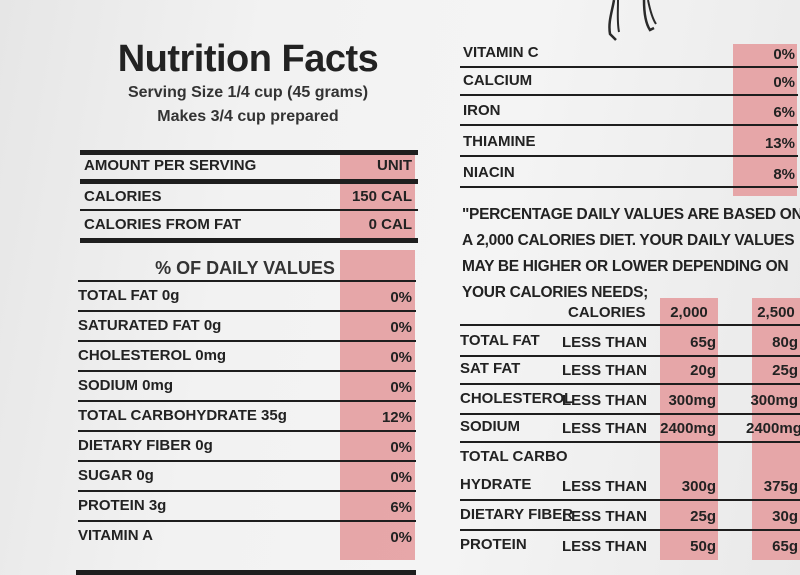 Image resolution: width=800 pixels, height=575 pixels. Describe the element at coordinates (401, 507) in the screenshot. I see `nutrient-percent: 6%` at that location.